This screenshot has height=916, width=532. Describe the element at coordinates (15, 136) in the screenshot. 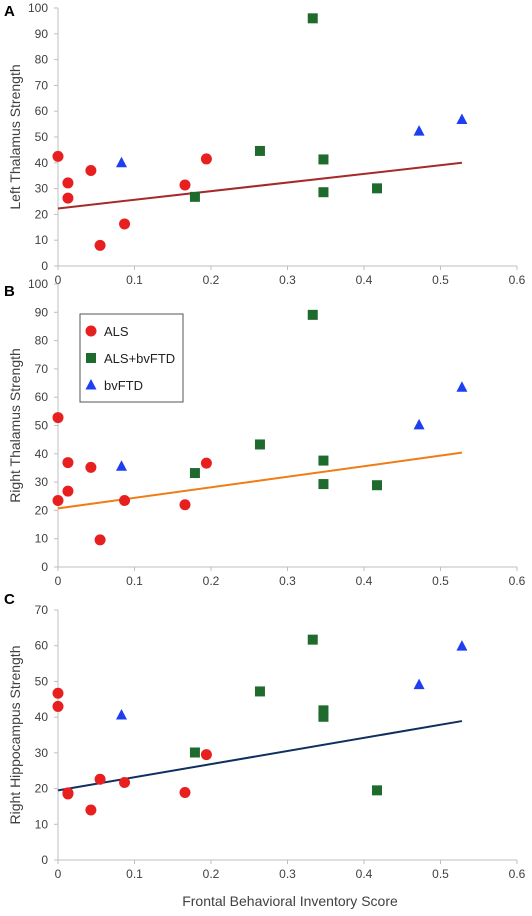

I see `y-axis-title: Left Thalamus Strength` at that location.